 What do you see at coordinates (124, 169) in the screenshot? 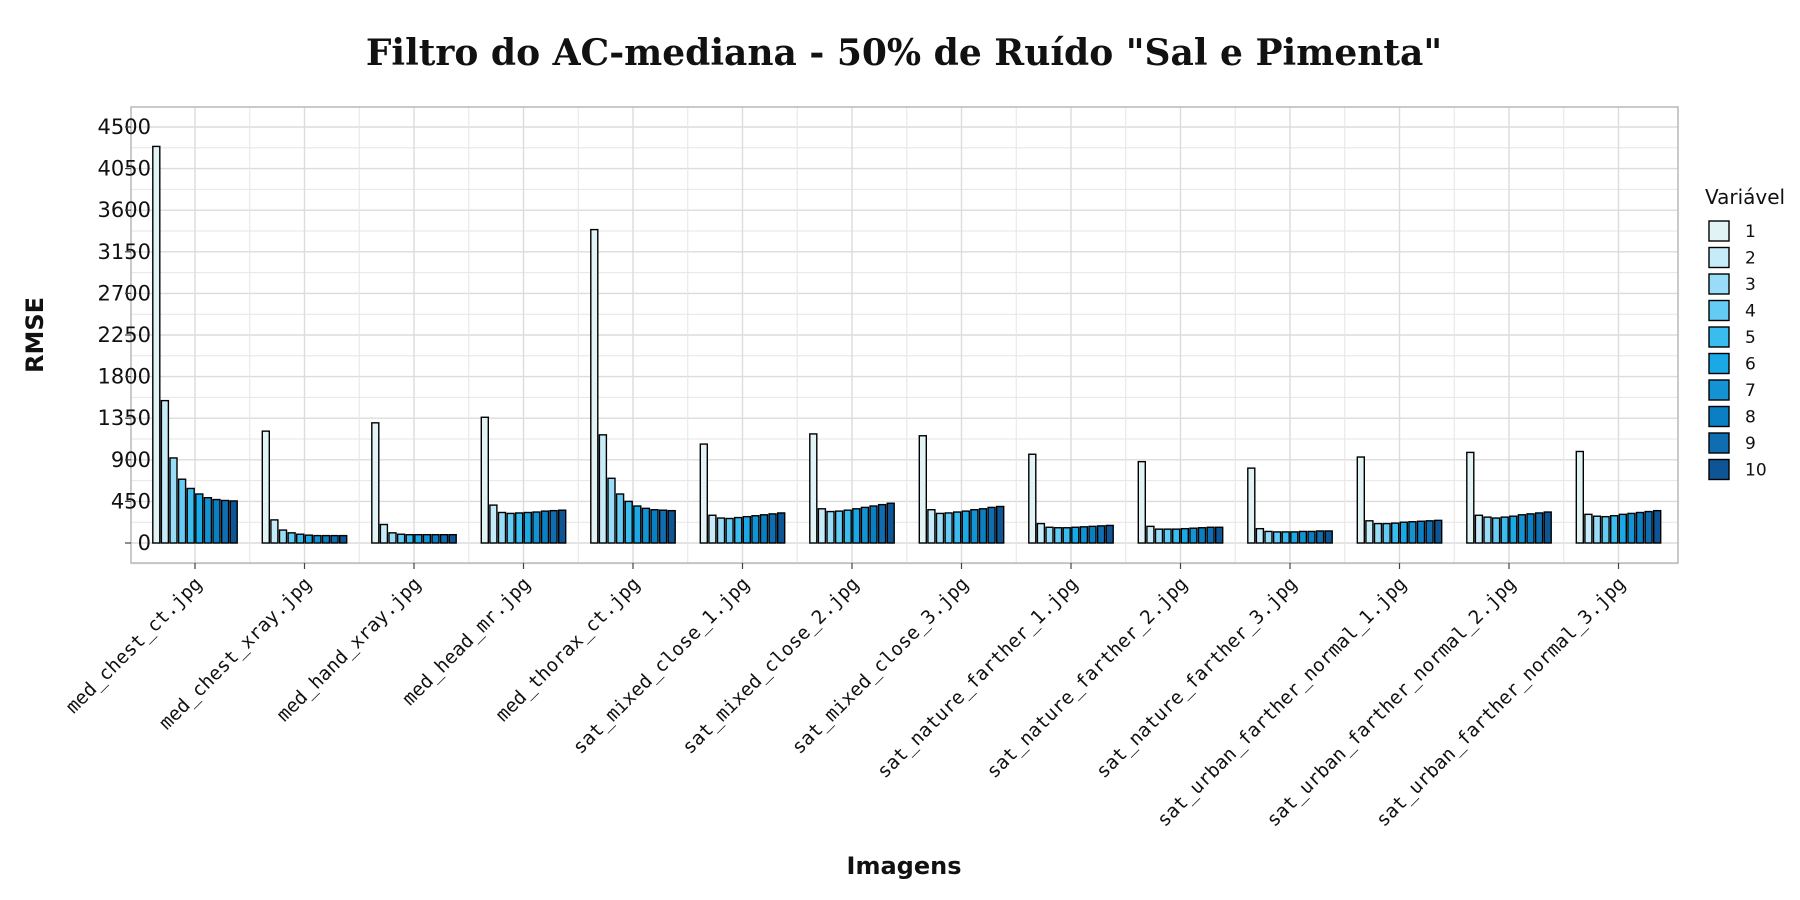
I see `y-tick-label: 4050` at bounding box center [124, 169].